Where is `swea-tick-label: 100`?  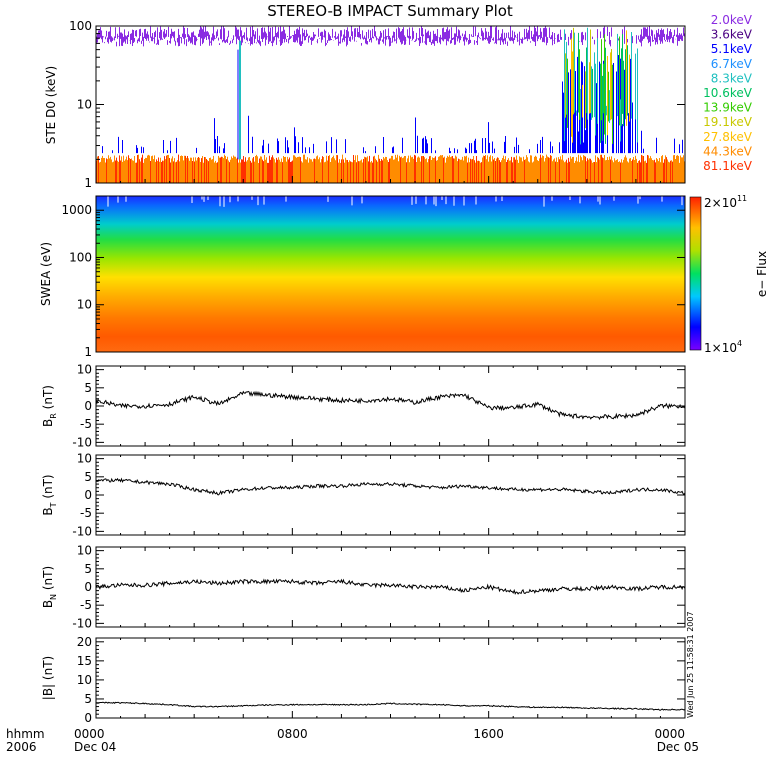
swea-tick-label: 100 is located at coordinates (80, 257).